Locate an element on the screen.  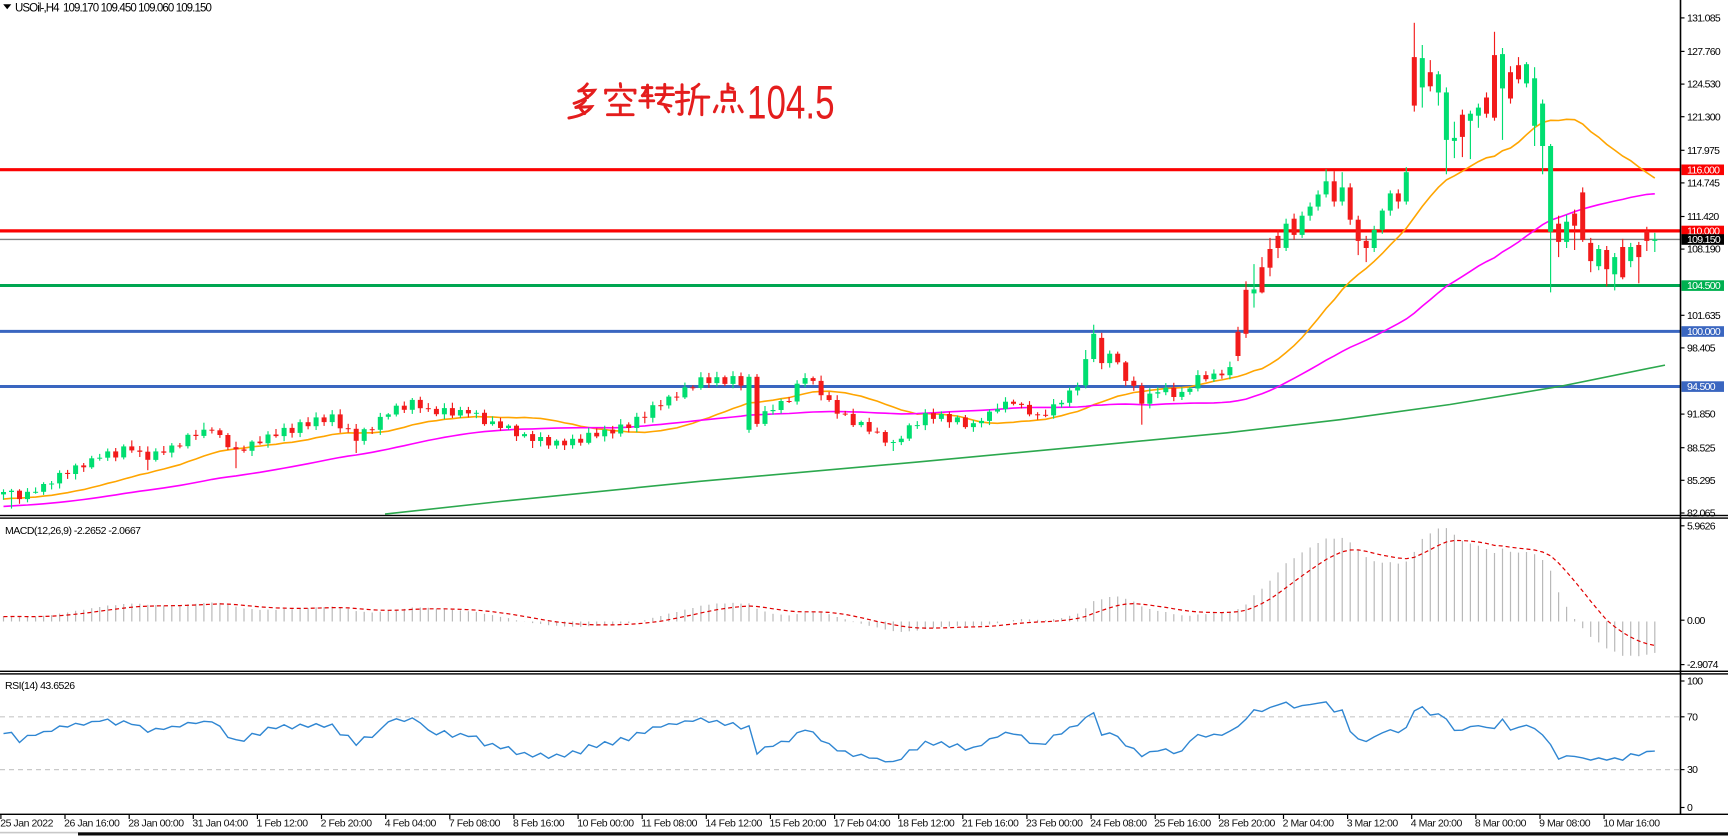
svg-text: 114.745 is located at coordinates (1703, 184).